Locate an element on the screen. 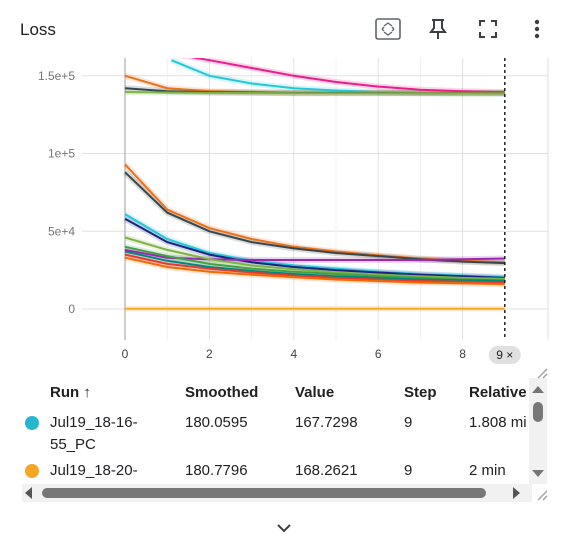 This screenshot has width=565, height=550. y-tick-label: 5e+4 is located at coordinates (61, 231).